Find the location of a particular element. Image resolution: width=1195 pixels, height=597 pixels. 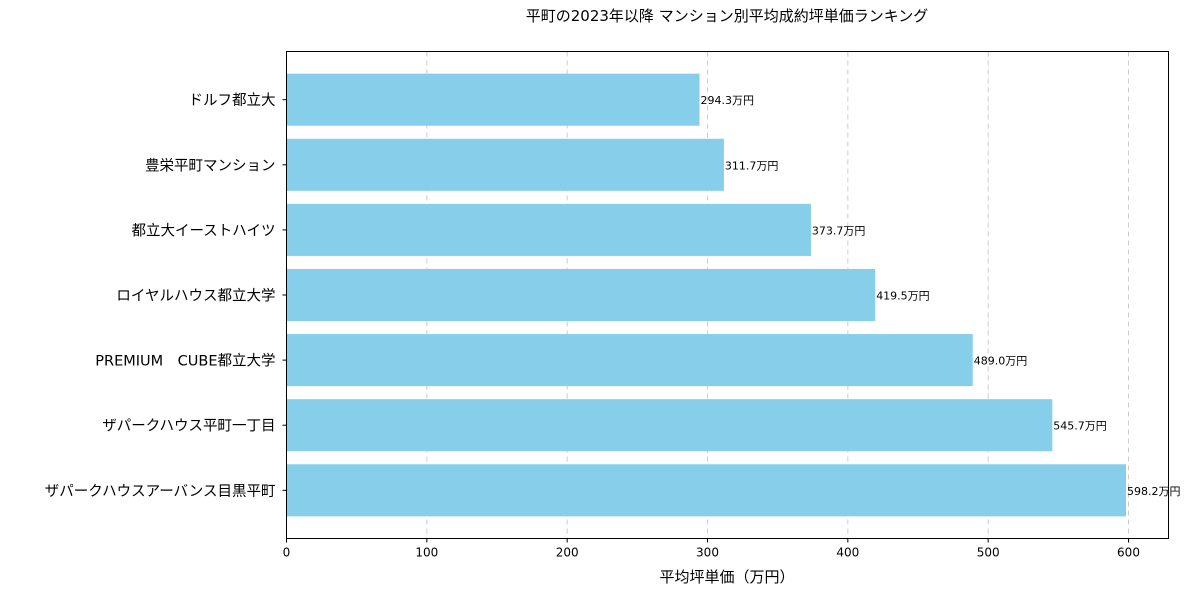

data-label: 489.0万円 is located at coordinates (1001, 361).